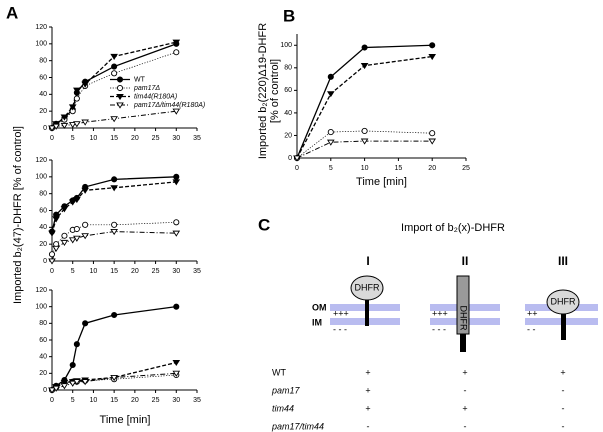 The height and width of the screenshot is (432, 603). What do you see at coordinates (340, 329) in the screenshot?
I see `charge-minus: - - -` at bounding box center [340, 329].